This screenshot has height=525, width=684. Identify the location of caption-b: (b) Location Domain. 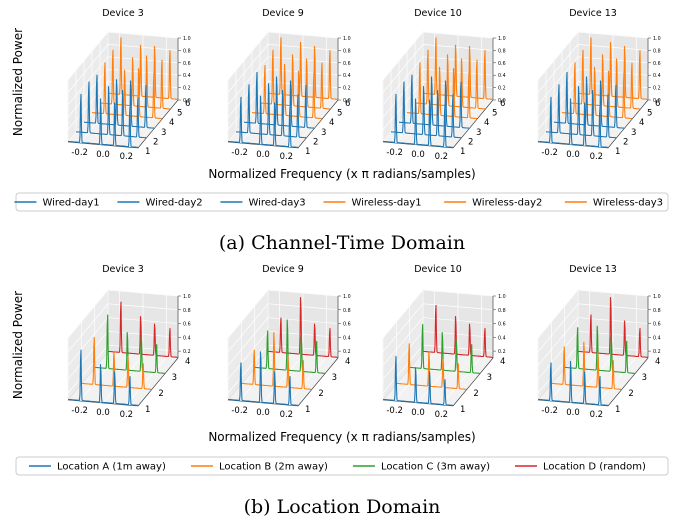
(342, 507).